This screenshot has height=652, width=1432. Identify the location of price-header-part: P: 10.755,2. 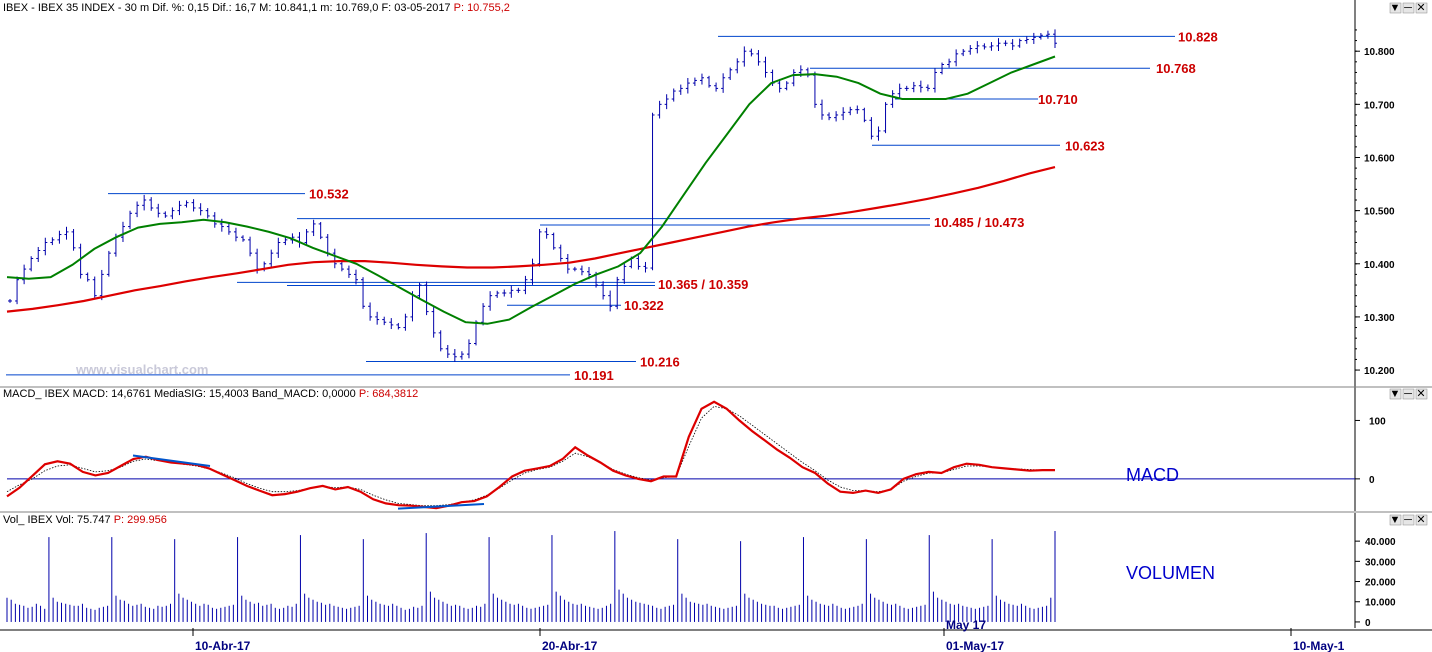
(480, 8).